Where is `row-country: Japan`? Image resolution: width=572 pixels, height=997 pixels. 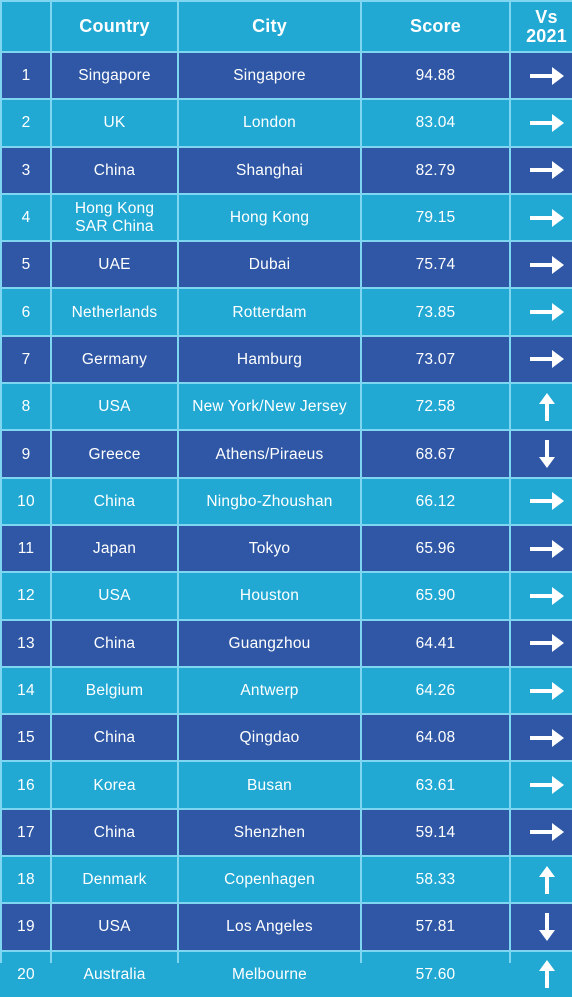
row-country: Japan is located at coordinates (114, 548).